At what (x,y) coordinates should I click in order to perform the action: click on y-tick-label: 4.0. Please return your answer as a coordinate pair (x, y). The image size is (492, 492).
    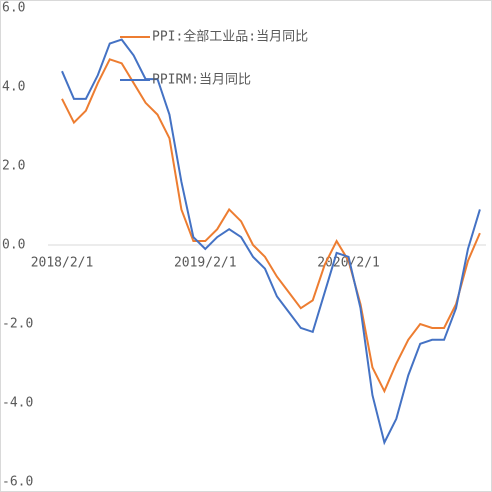
    Looking at the image, I should click on (13, 87).